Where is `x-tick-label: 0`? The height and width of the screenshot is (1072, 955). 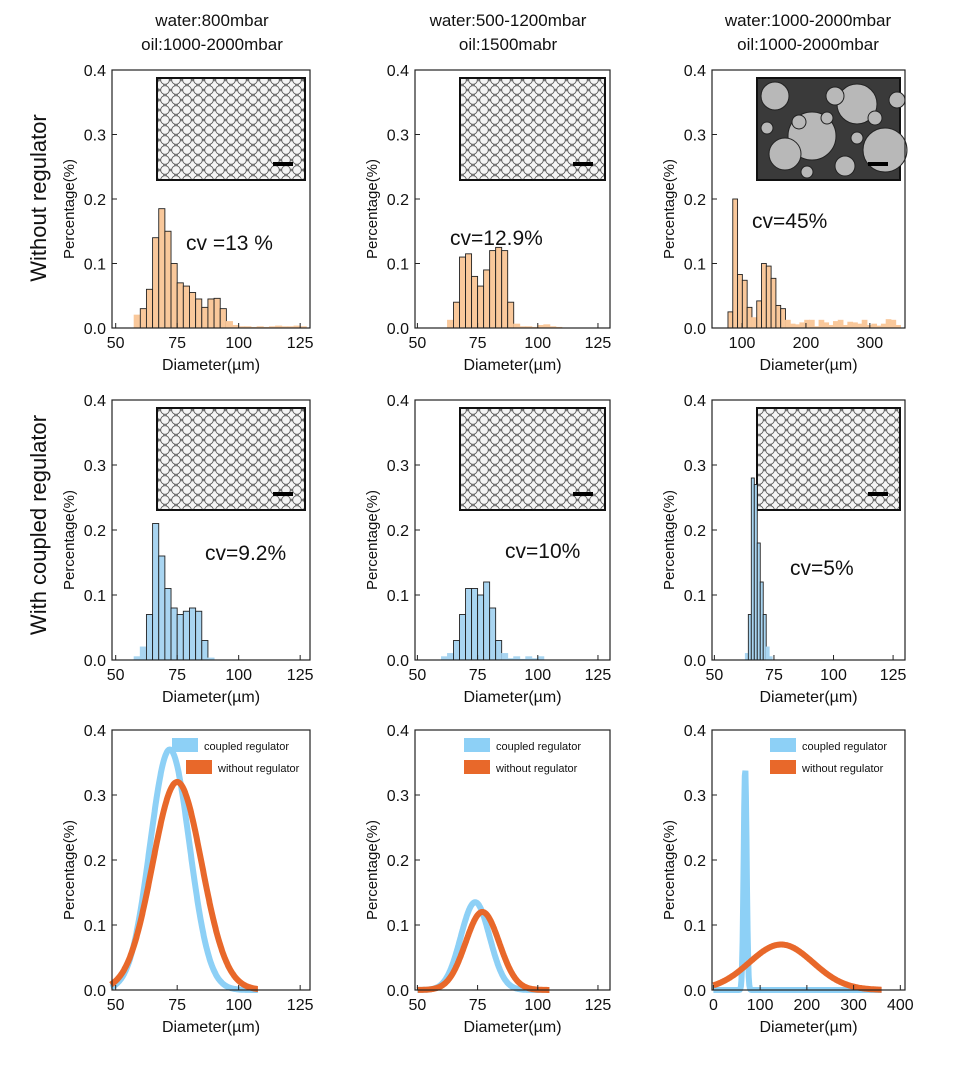 x-tick-label: 0 is located at coordinates (713, 1005).